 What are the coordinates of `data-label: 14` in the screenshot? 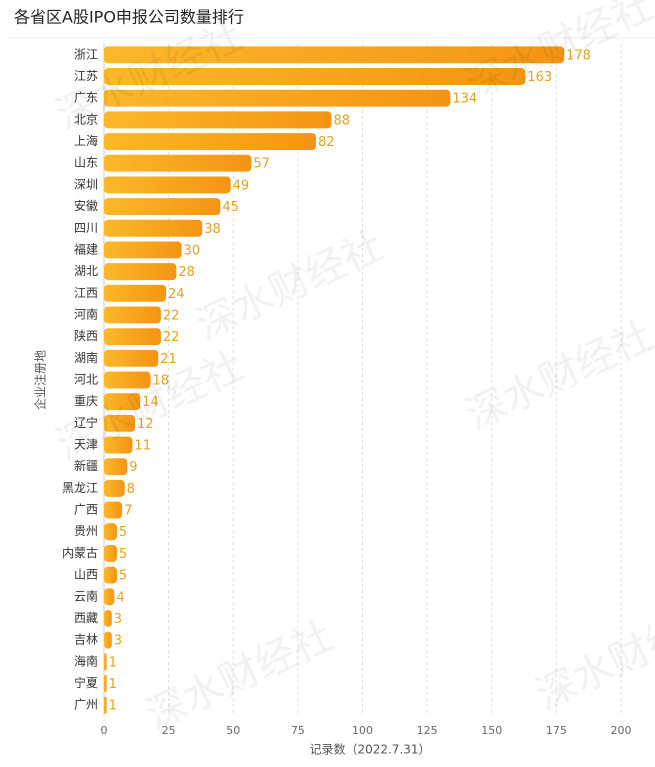 It's located at (150, 402).